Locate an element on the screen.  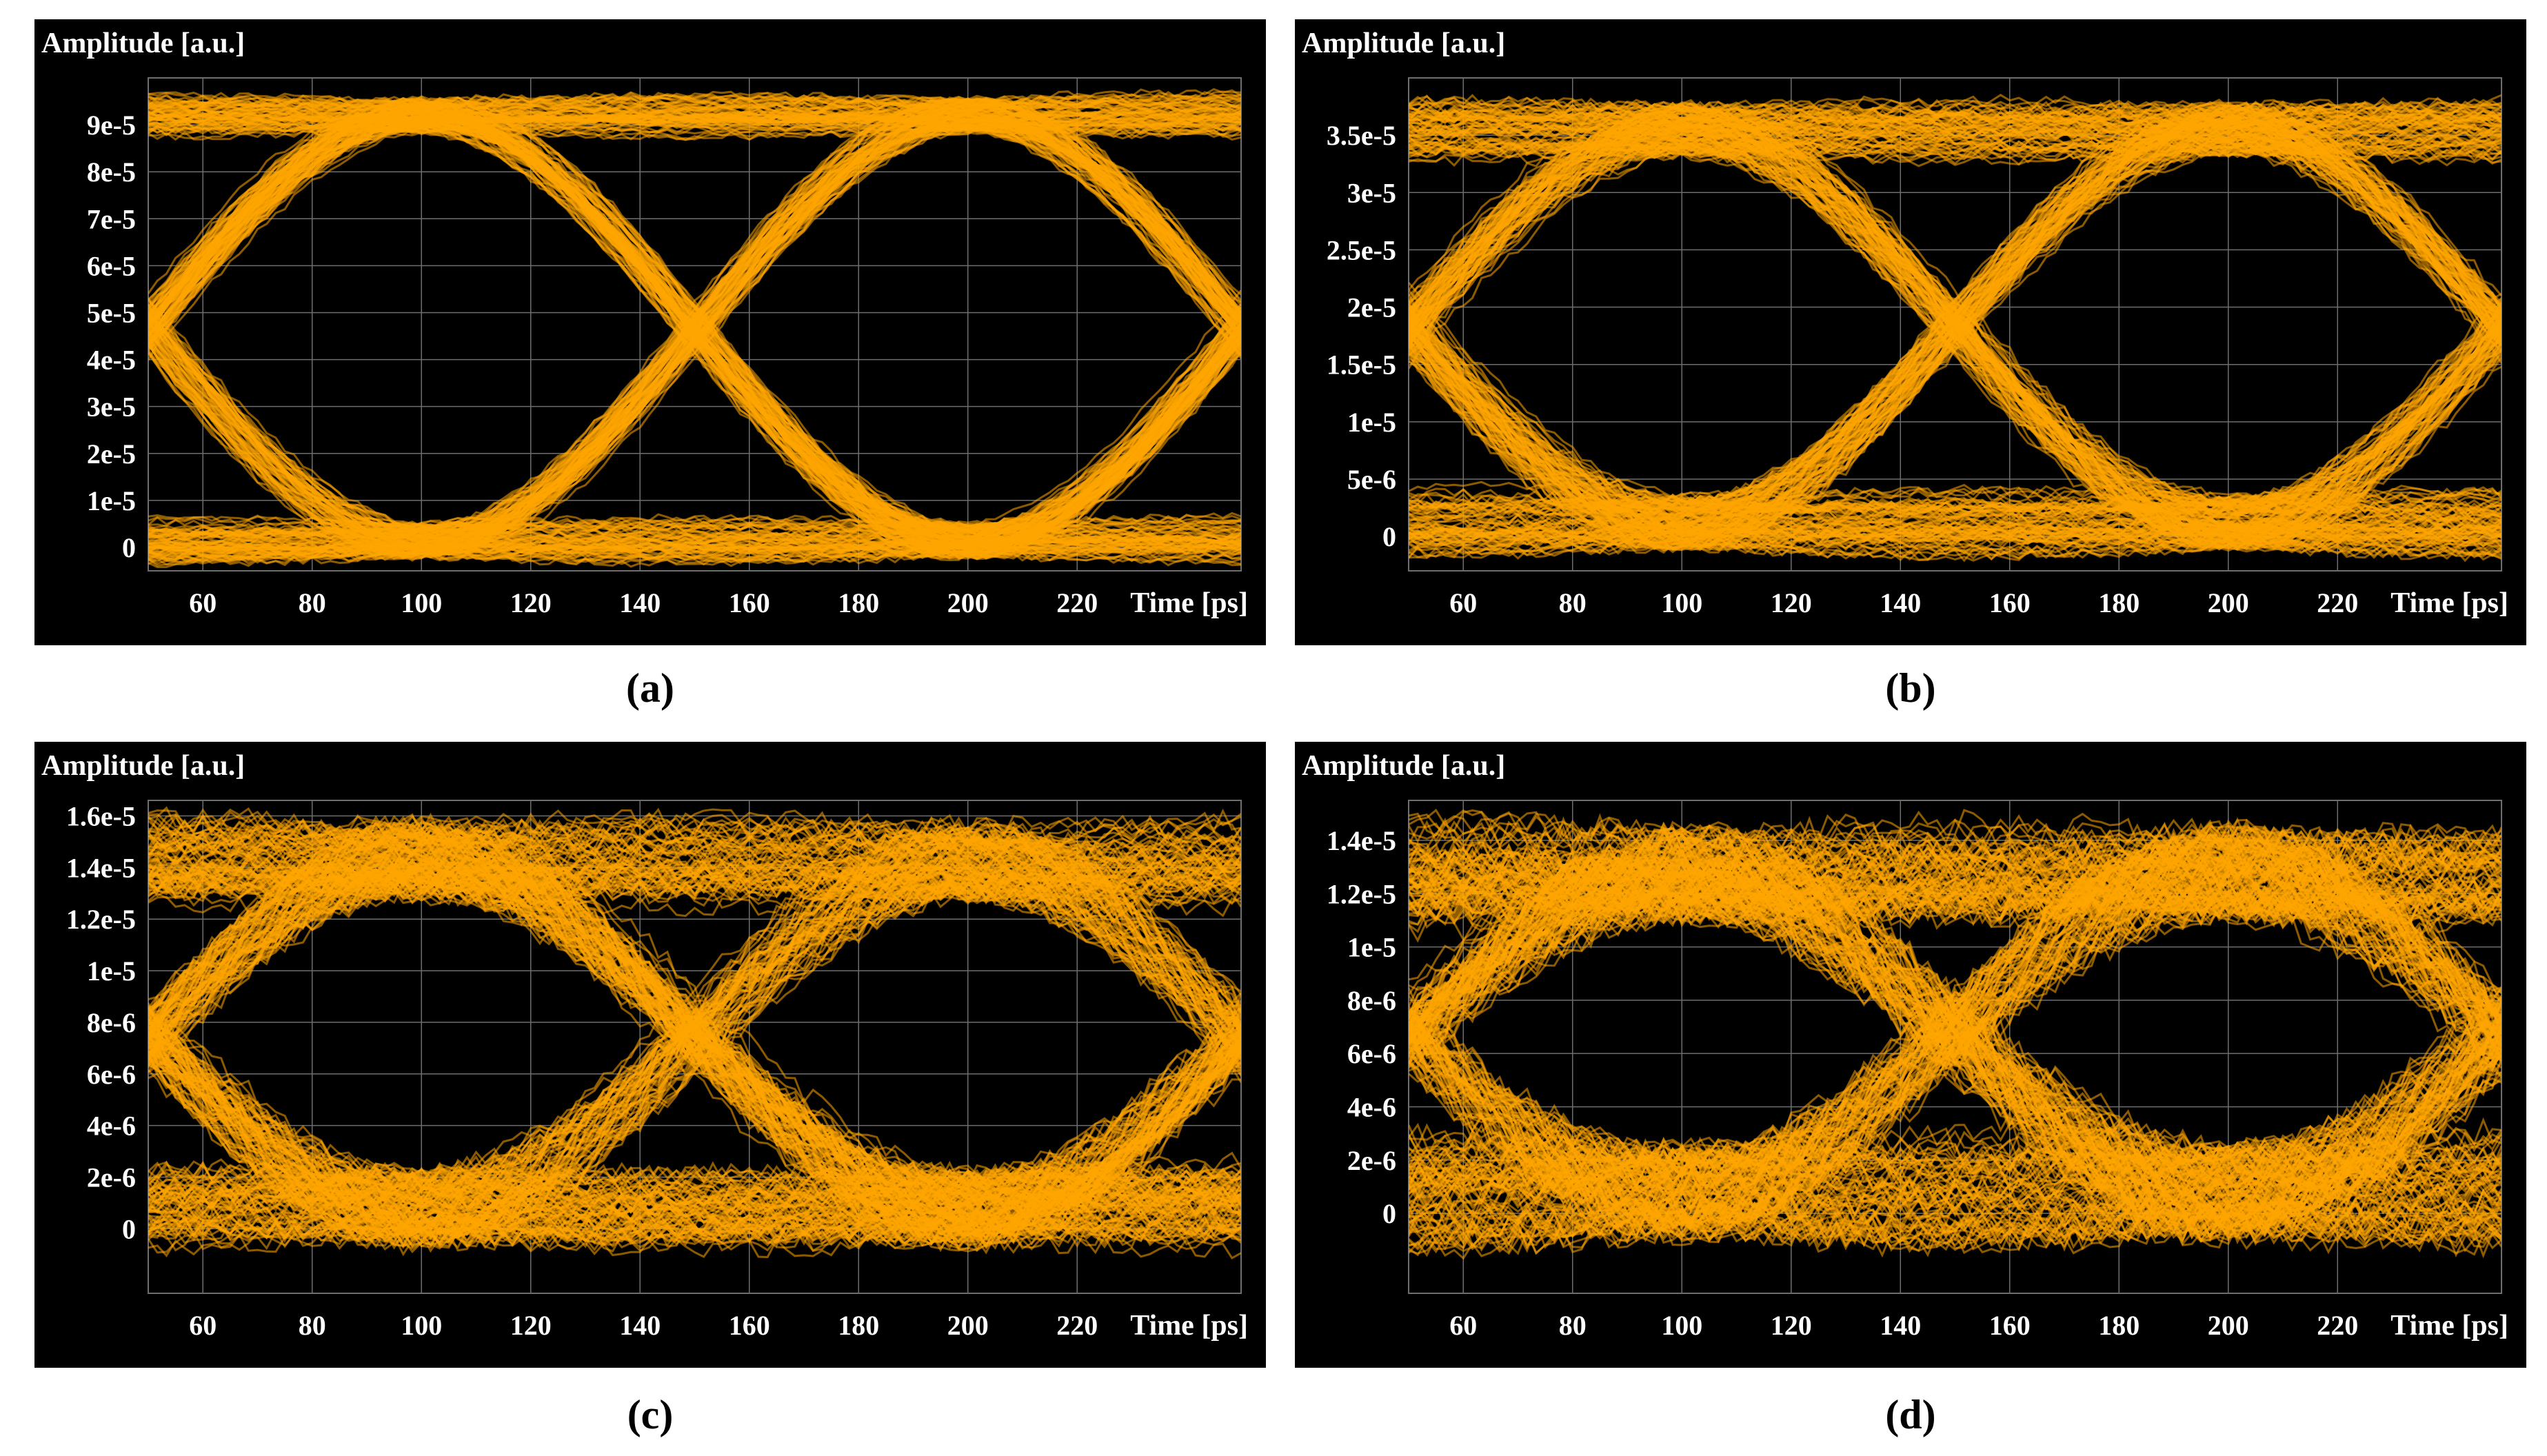
chart-a-x-tick-label-0: 60 is located at coordinates (203, 602).